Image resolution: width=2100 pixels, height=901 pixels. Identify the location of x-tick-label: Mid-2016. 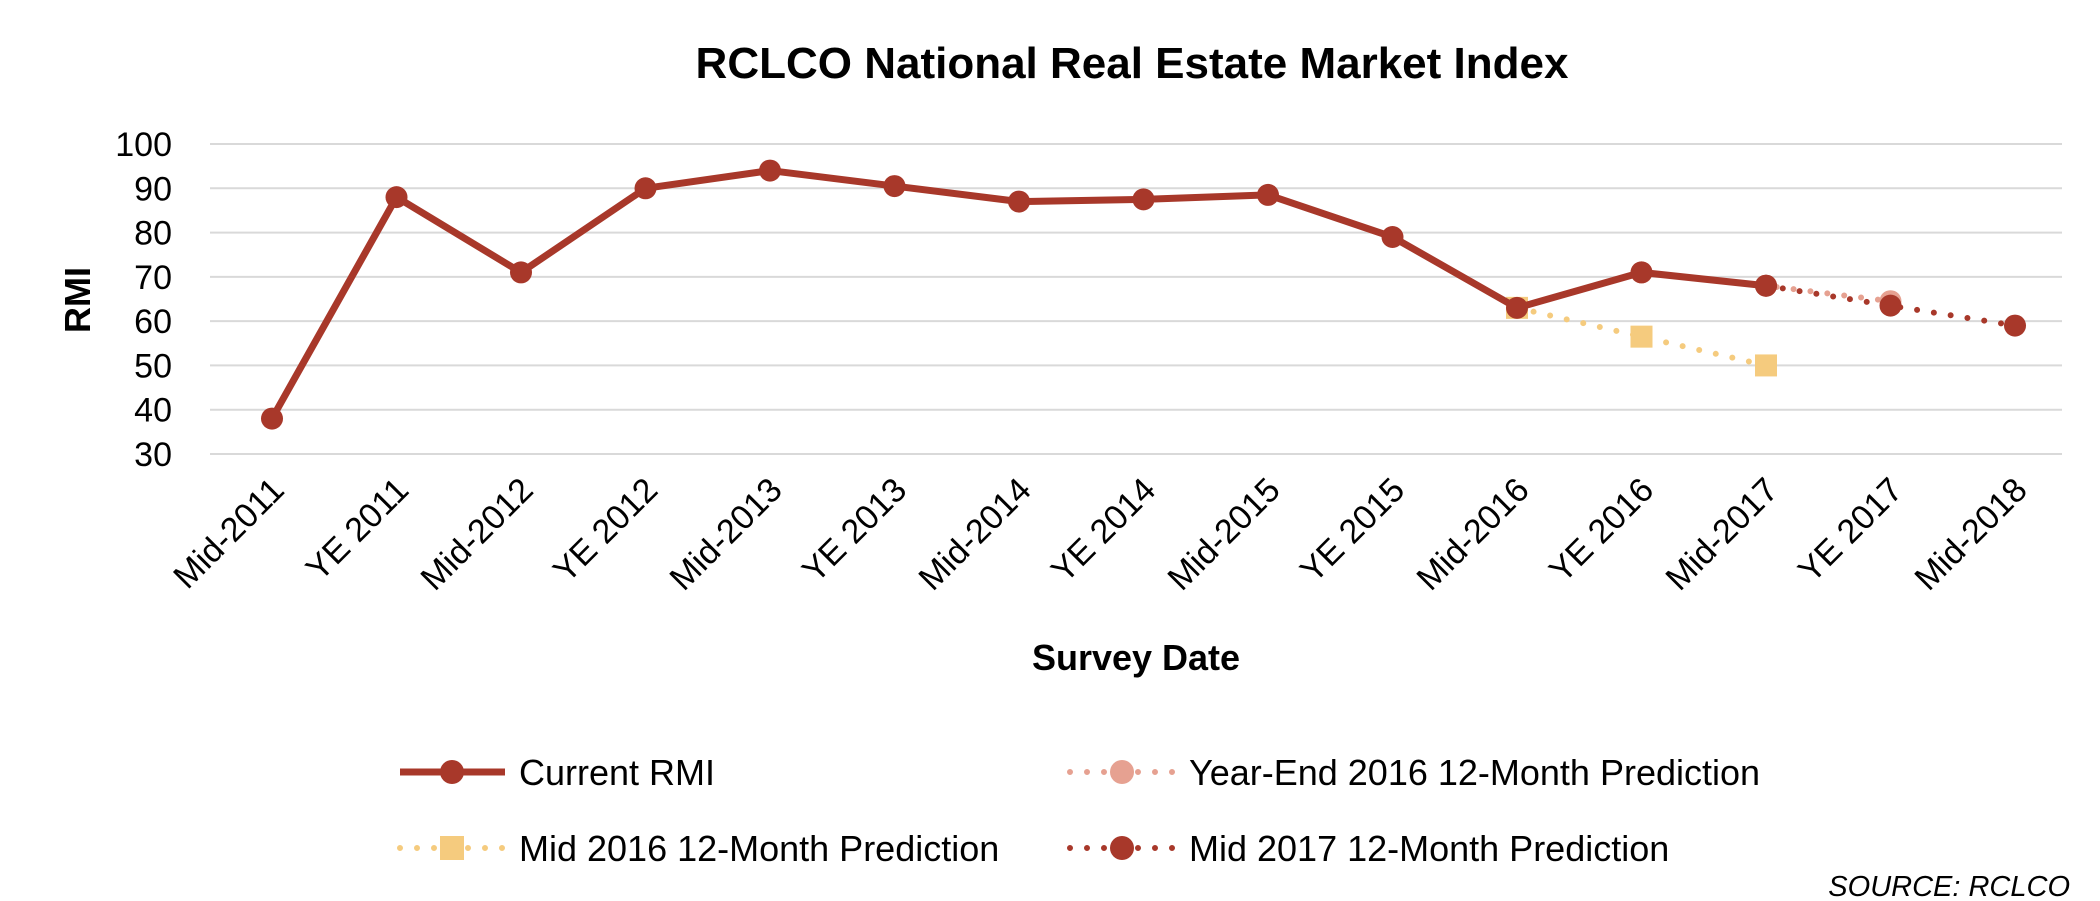
(1473, 534).